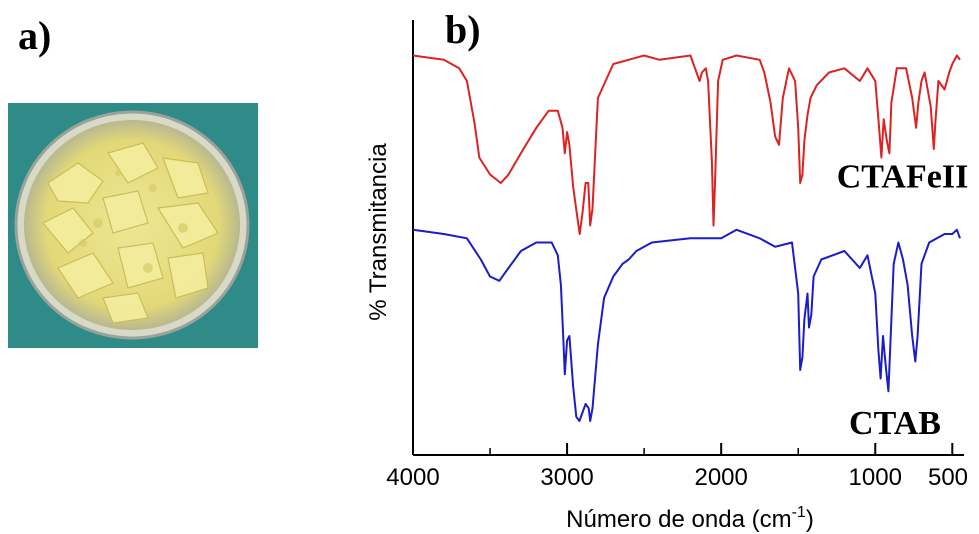 The width and height of the screenshot is (979, 534). Describe the element at coordinates (903, 300) in the screenshot. I see `series-annotations: CTAFeII CTAB` at that location.